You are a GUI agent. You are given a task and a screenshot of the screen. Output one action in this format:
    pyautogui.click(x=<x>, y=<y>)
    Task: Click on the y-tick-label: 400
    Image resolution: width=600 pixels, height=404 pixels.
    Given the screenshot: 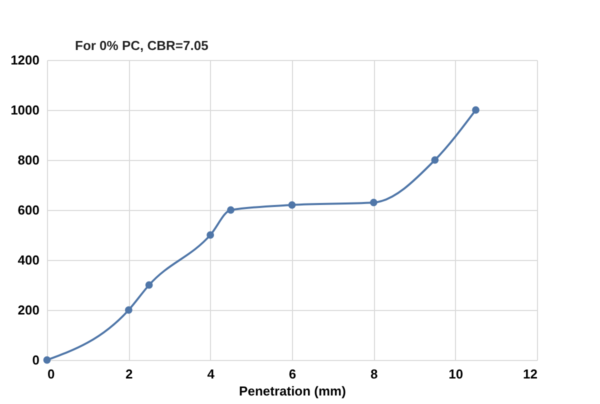 What is the action you would take?
    pyautogui.click(x=29, y=260)
    